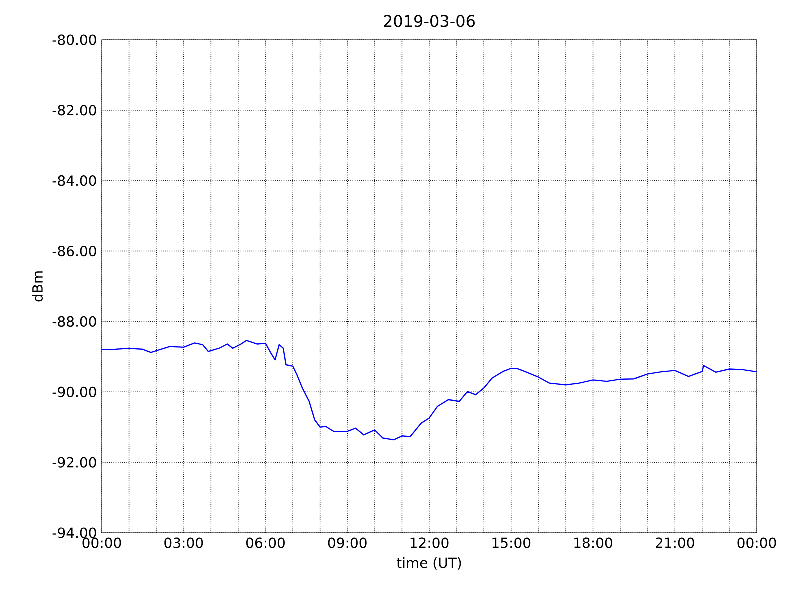 This screenshot has width=800, height=600. I want to click on x-tick-label: 21:00, so click(675, 543).